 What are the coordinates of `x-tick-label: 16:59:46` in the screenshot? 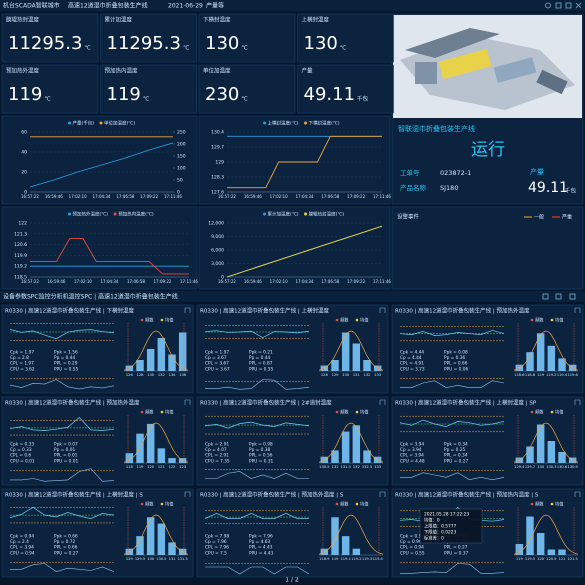 It's located at (54, 196).